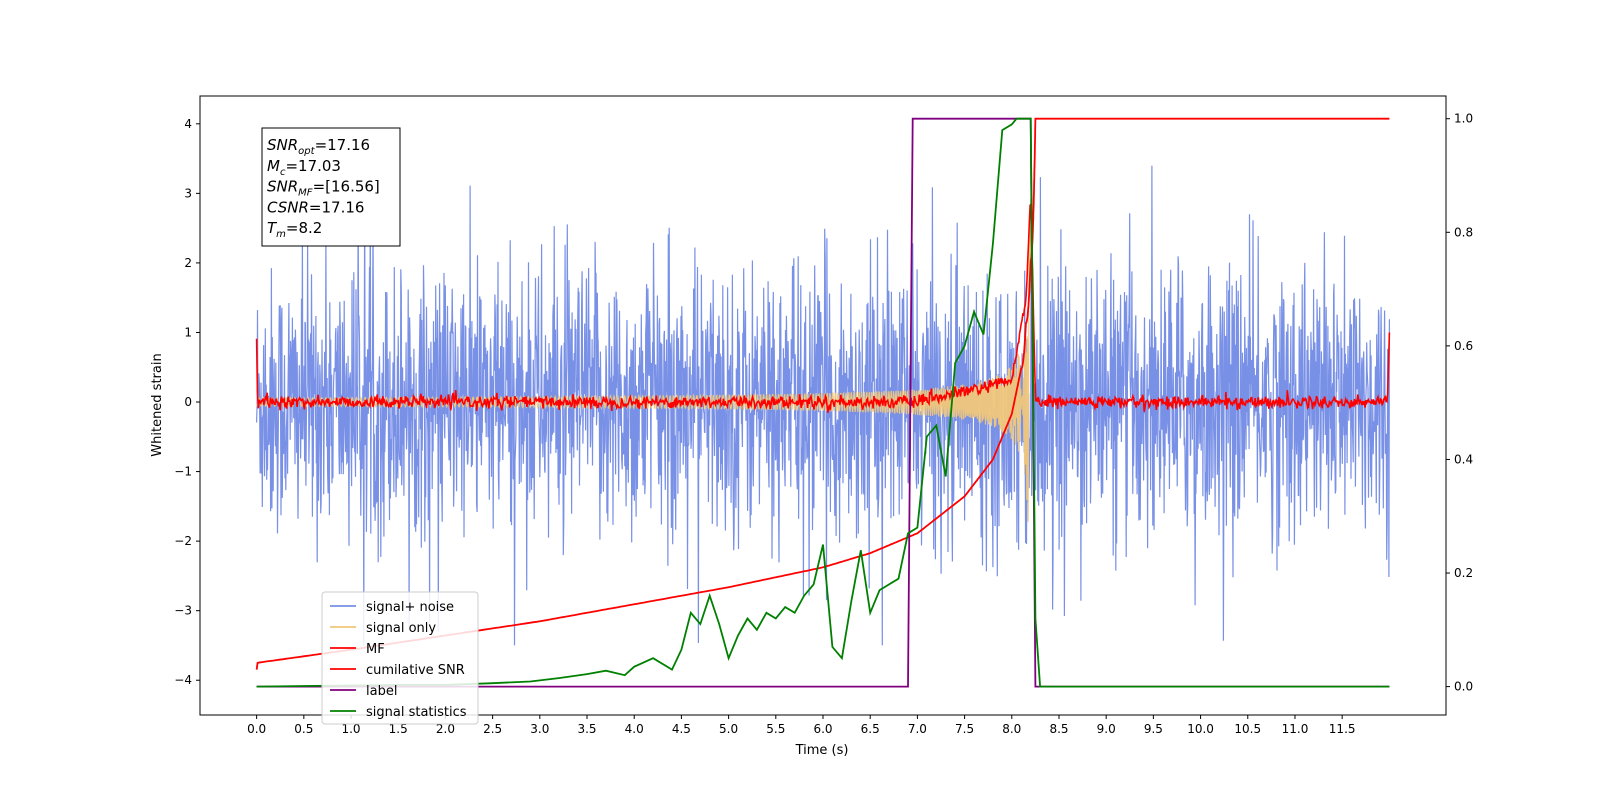  Describe the element at coordinates (157, 404) in the screenshot. I see `y-axis-label: Whitened strain` at that location.